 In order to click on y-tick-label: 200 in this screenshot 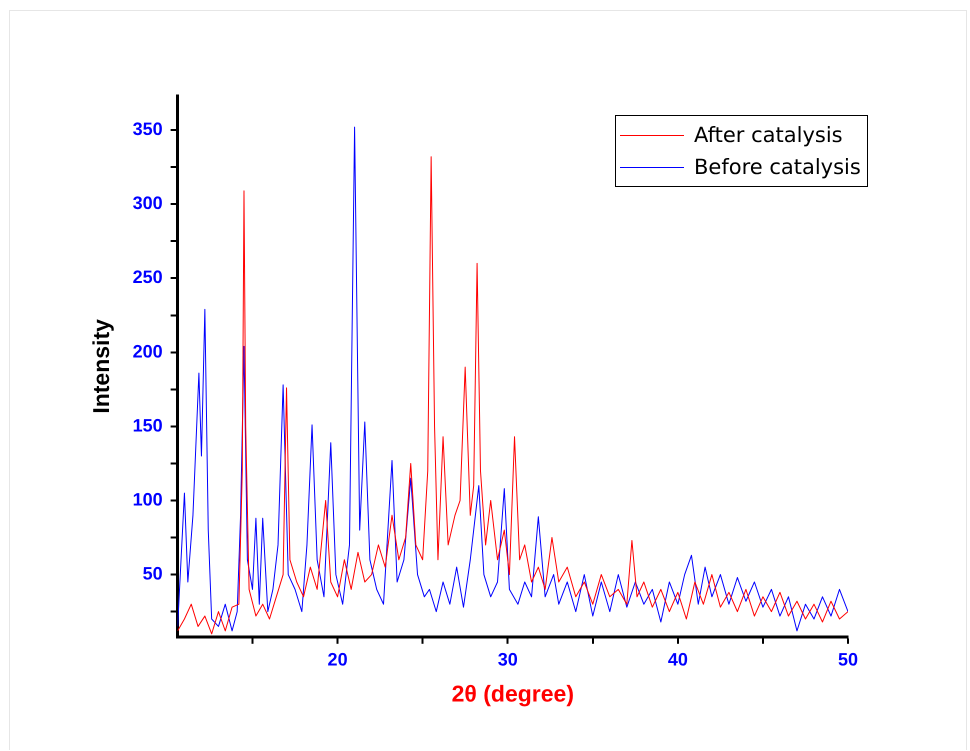, I will do `click(147, 351)`.